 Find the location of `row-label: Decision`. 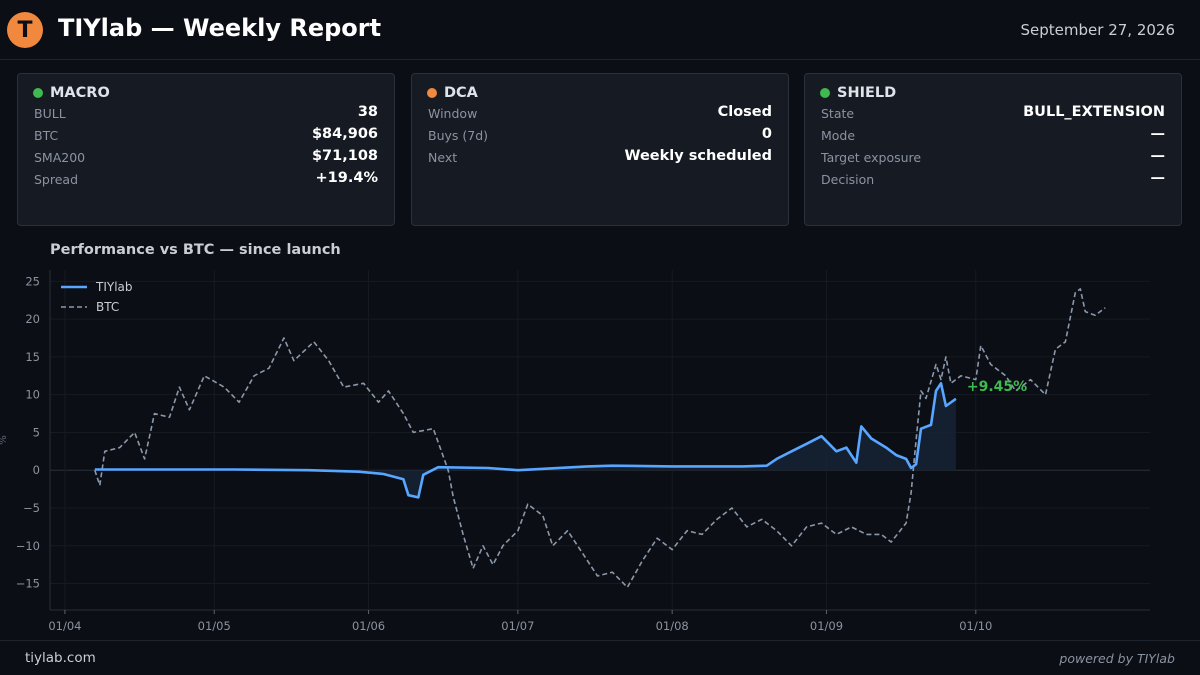

row-label: Decision is located at coordinates (848, 179).